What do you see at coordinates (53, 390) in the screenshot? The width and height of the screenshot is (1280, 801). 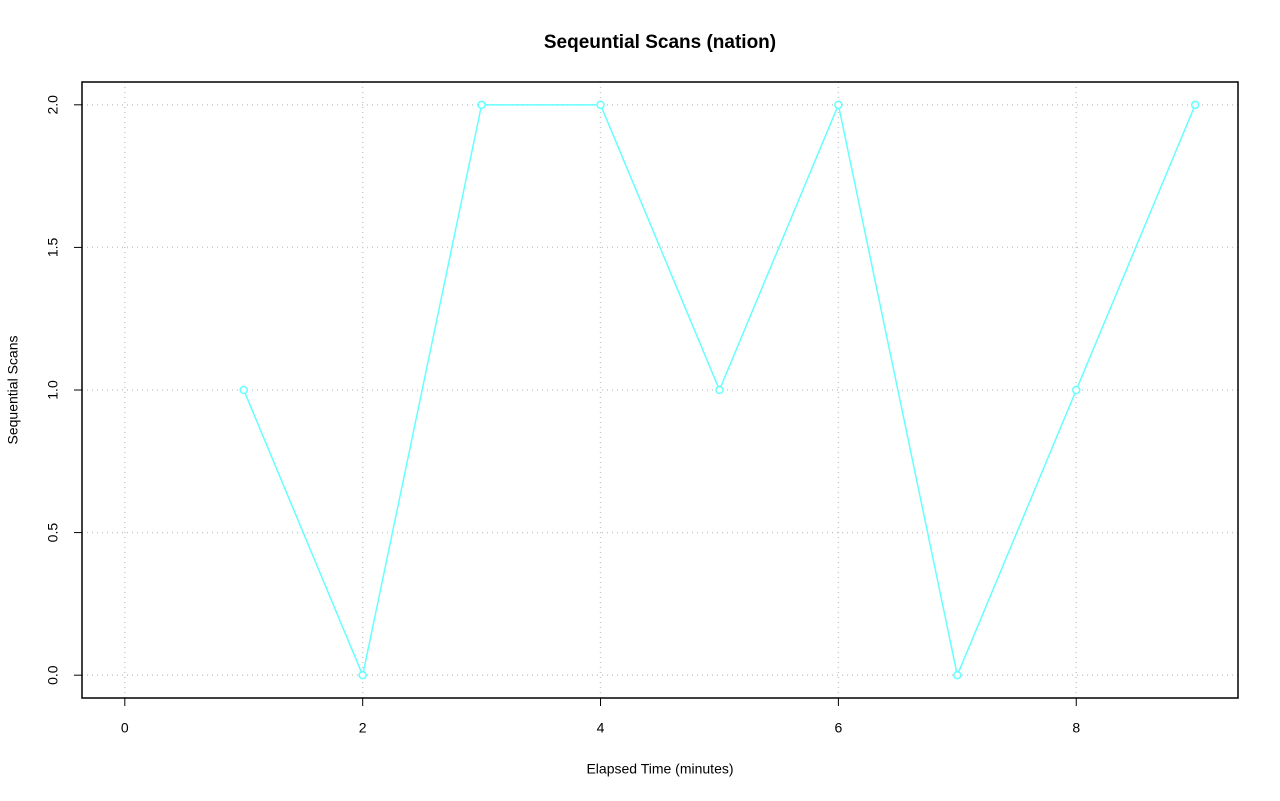 I see `y-tick-label: 1.0` at bounding box center [53, 390].